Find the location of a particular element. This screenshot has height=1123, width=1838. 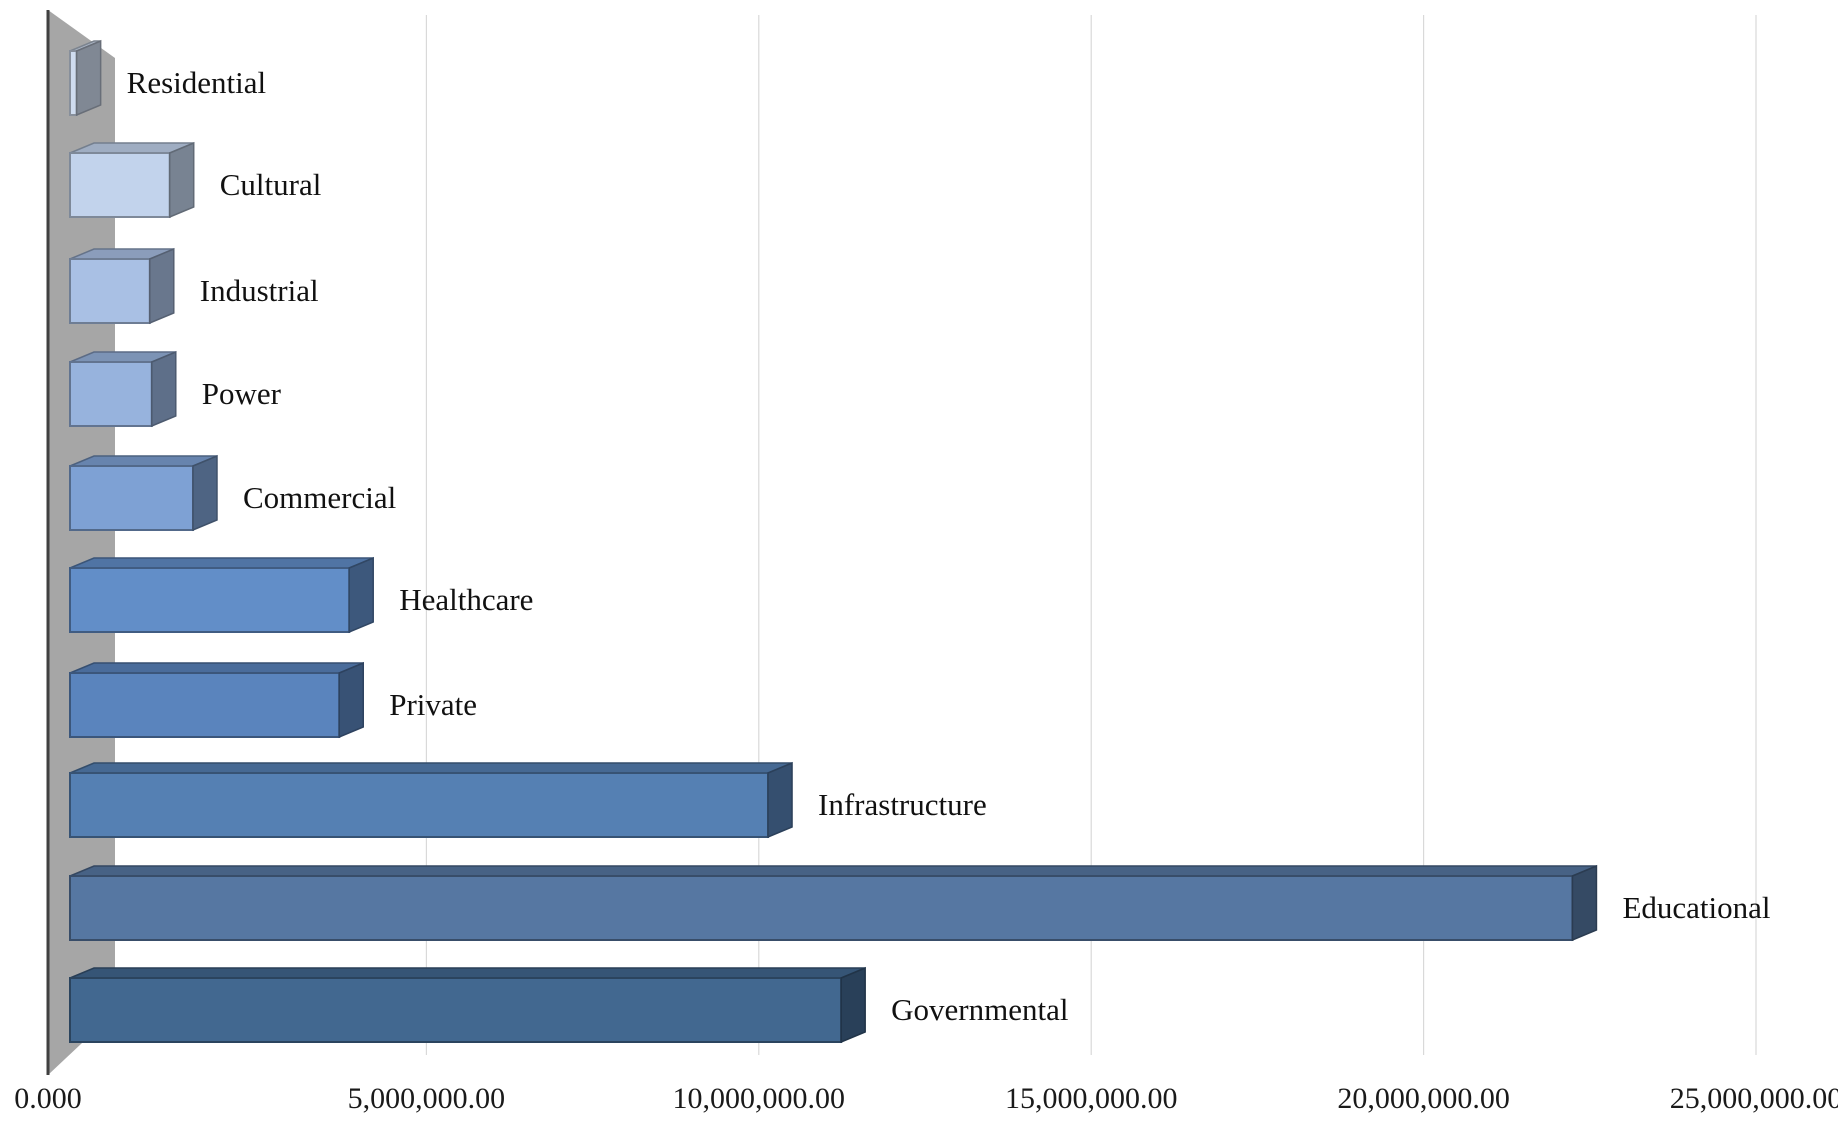

x-tick-label: 25,000,000.00 is located at coordinates (1754, 1098).